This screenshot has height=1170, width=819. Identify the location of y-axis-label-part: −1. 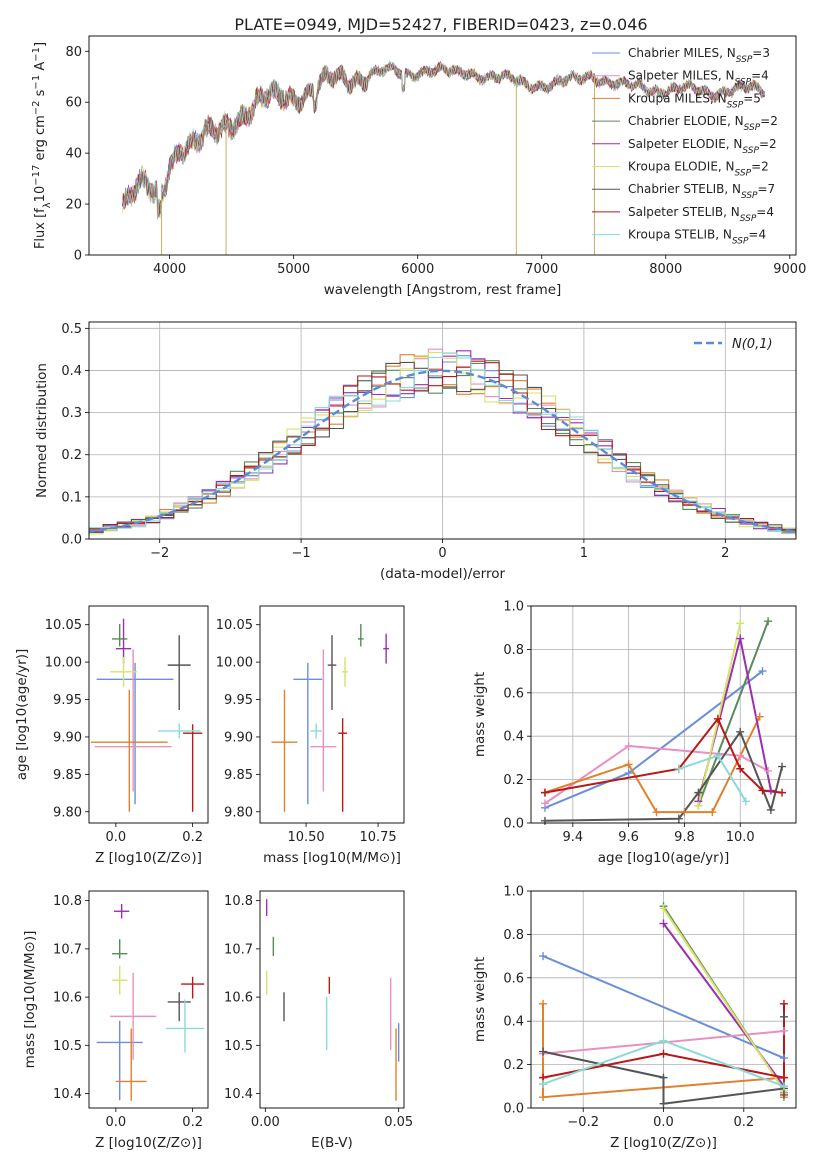
(36, 54).